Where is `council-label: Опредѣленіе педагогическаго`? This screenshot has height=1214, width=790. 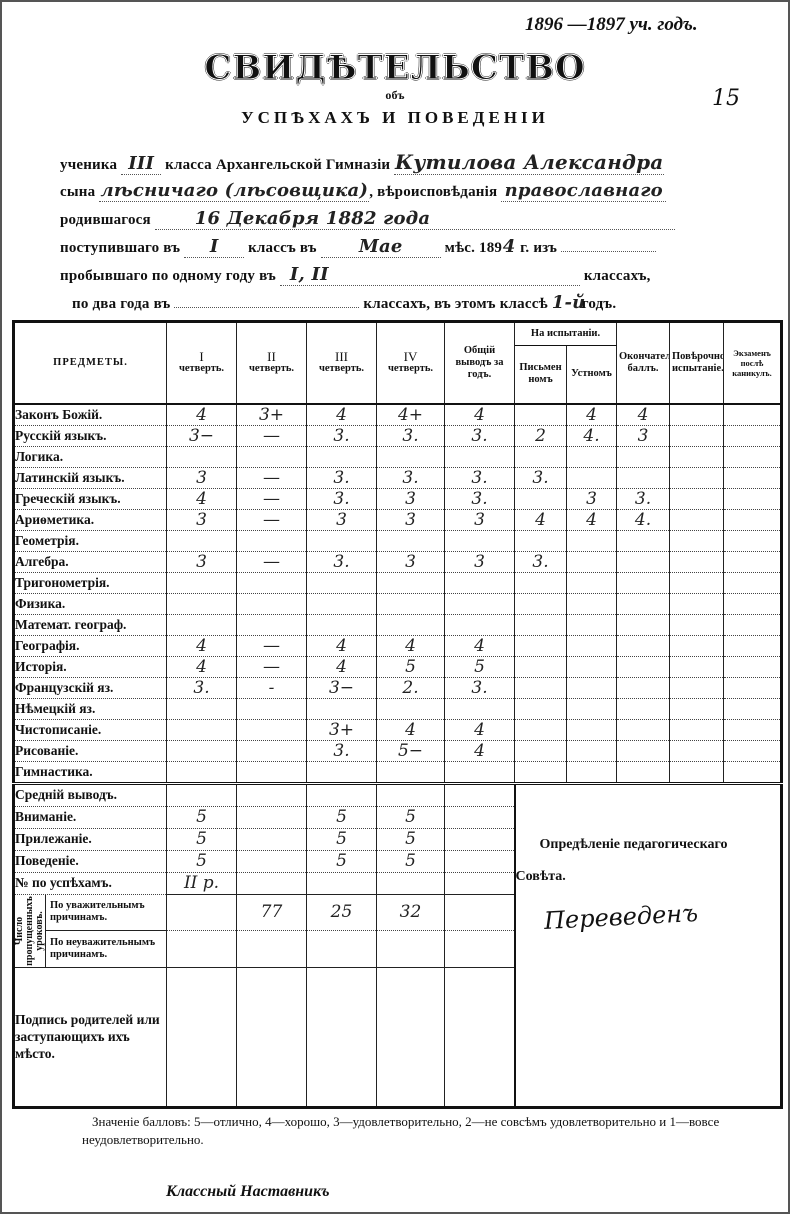 council-label: Опредѣленіе педагогическаго is located at coordinates (633, 844).